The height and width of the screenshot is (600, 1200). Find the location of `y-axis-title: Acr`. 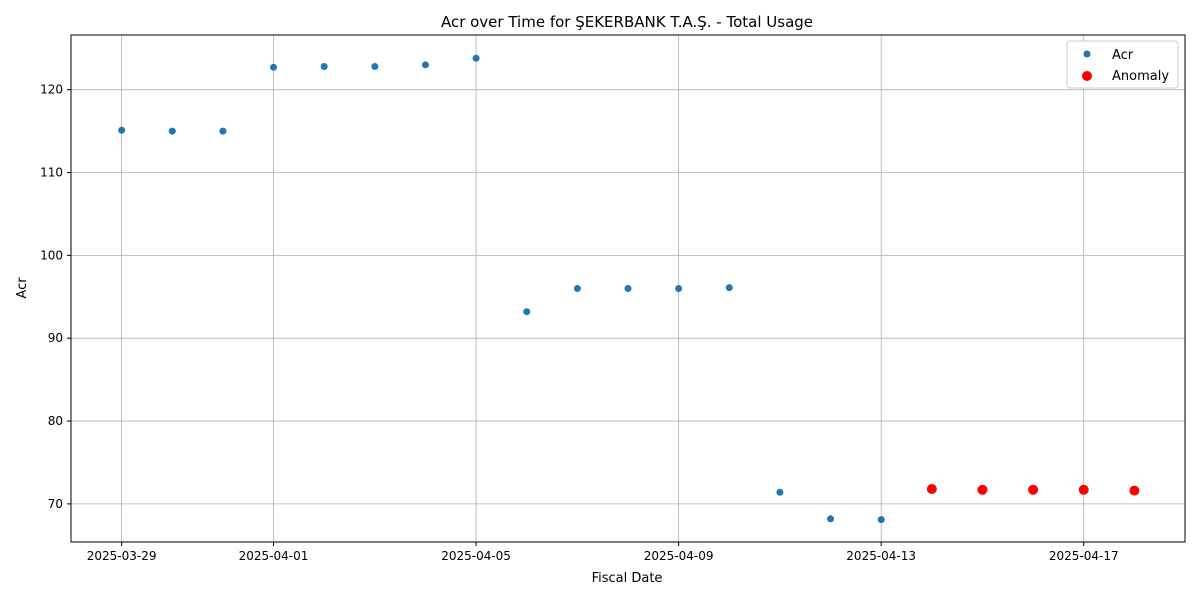

y-axis-title: Acr is located at coordinates (22, 288).